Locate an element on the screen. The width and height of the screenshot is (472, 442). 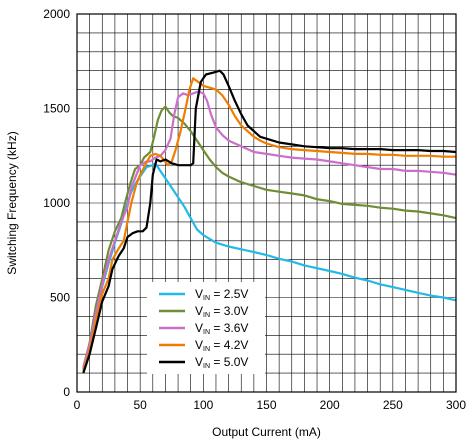
y-tick-label: 2000 is located at coordinates (56, 14).